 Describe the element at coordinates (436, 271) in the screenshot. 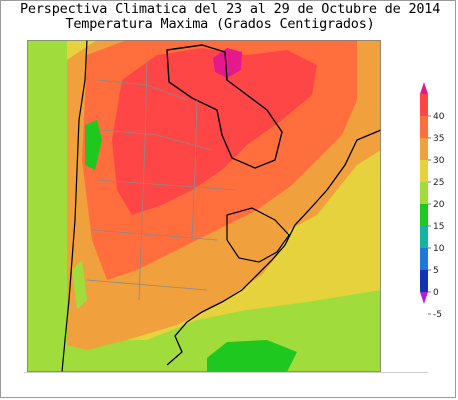

I see `legend-tick-label: 5` at that location.